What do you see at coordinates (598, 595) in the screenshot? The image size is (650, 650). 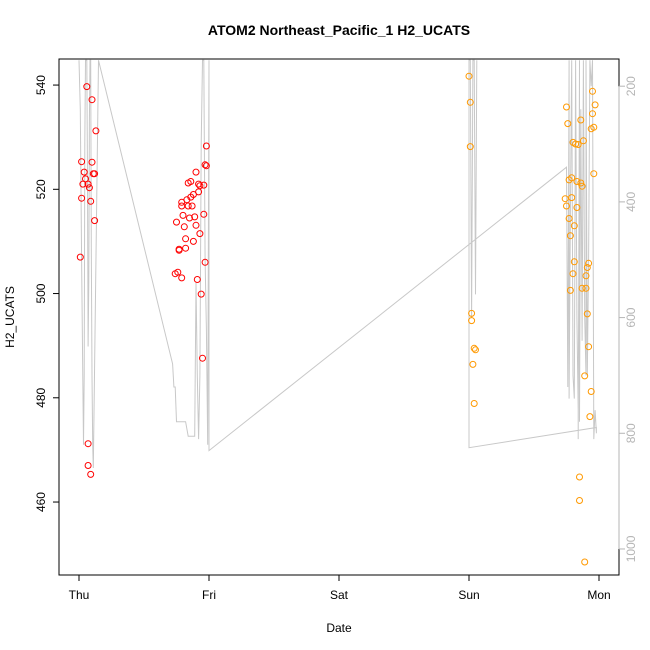 I see `x-tick-label: Mon` at bounding box center [598, 595].